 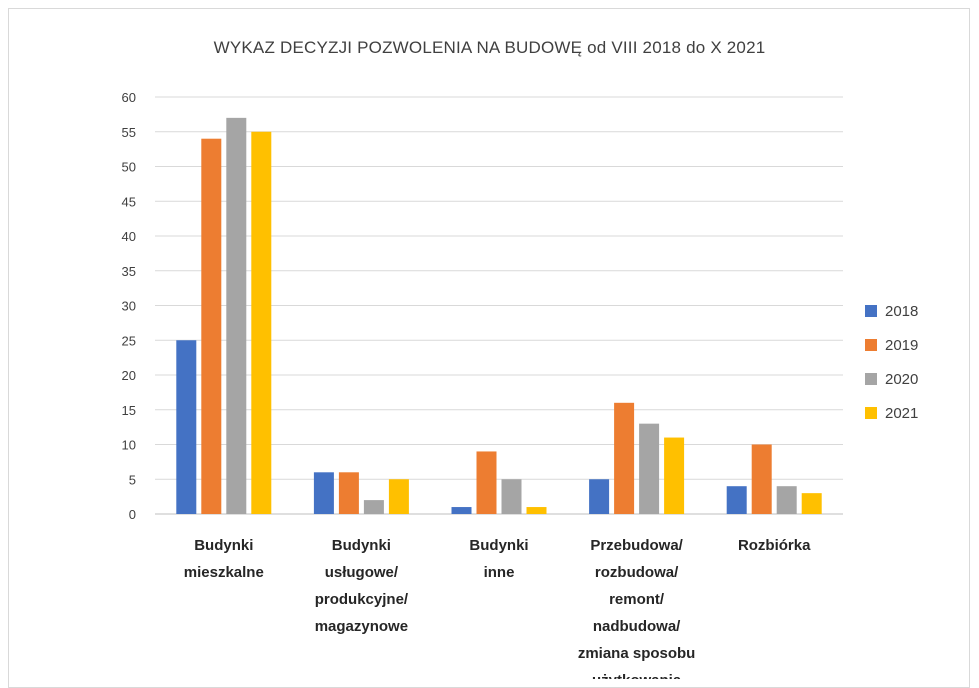 I want to click on y-tick-label: 60, so click(x=129, y=97).